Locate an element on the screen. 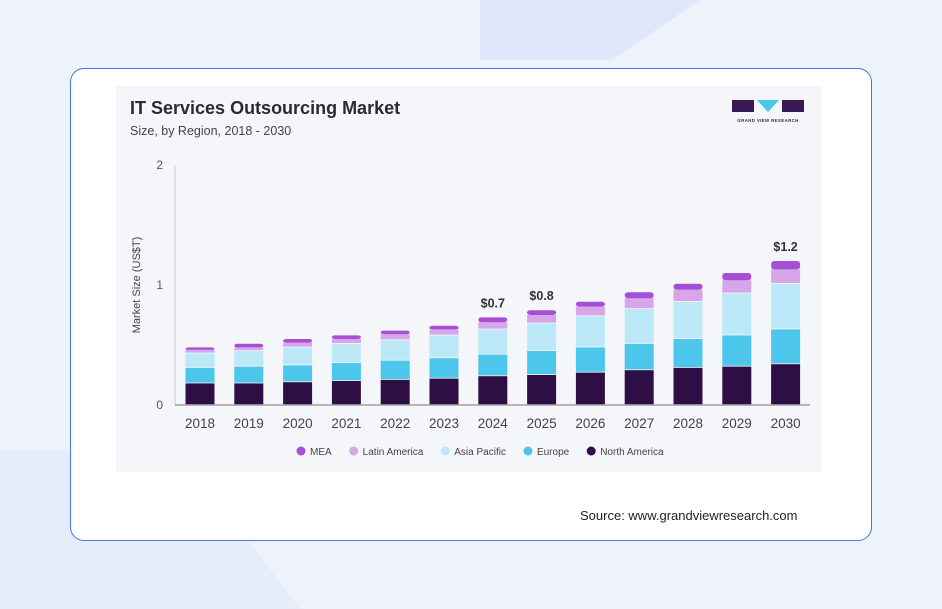 This screenshot has width=942, height=609. x-tick-label: 2019 is located at coordinates (249, 423).